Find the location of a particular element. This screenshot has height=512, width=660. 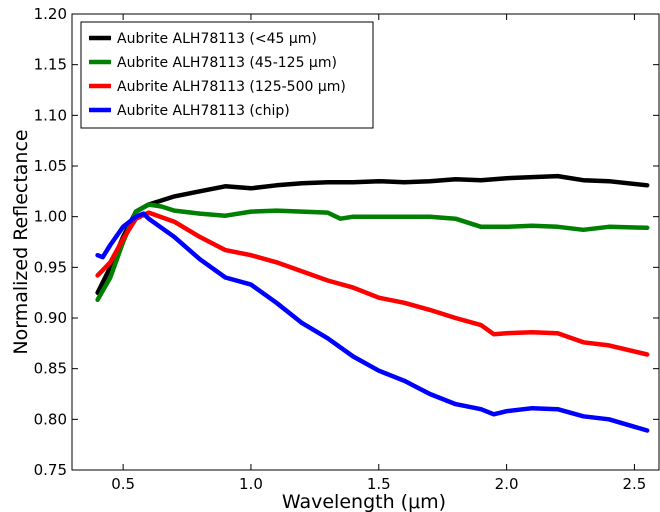

legend-label-2: Aubrite ALH78113 (125-500 μm) is located at coordinates (231, 87).